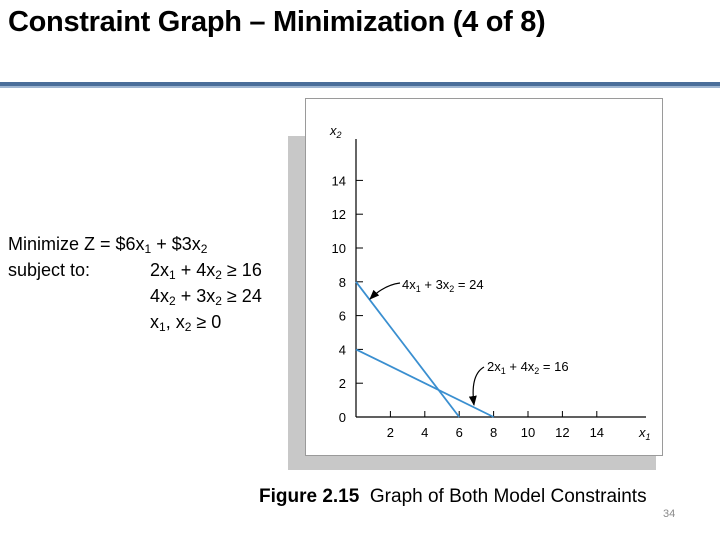  Describe the element at coordinates (206, 271) in the screenshot. I see `constraint-1: 2x1 + 4x2 ≥ 16` at that location.